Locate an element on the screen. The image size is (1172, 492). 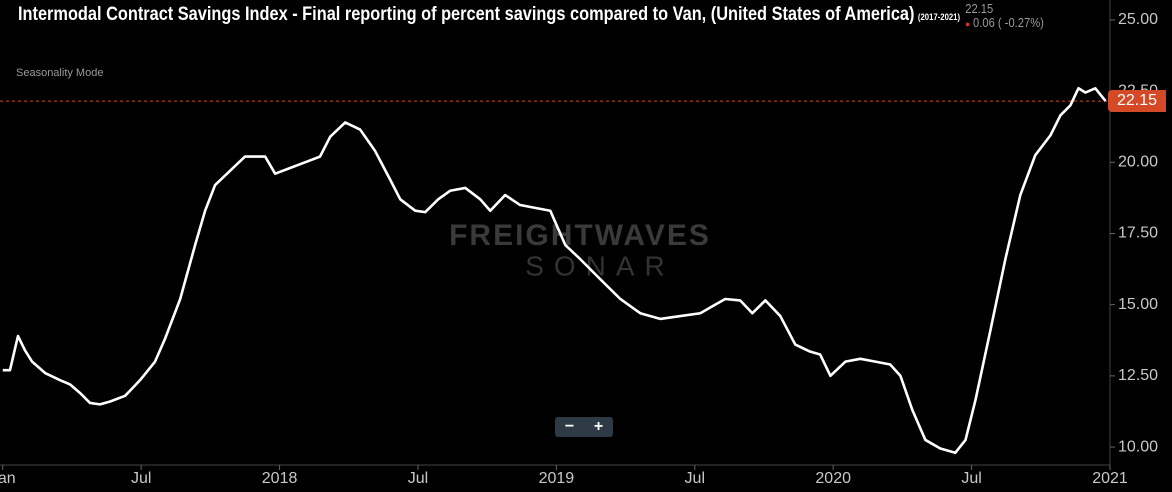
y-tick-label: 20.00 is located at coordinates (1138, 162).